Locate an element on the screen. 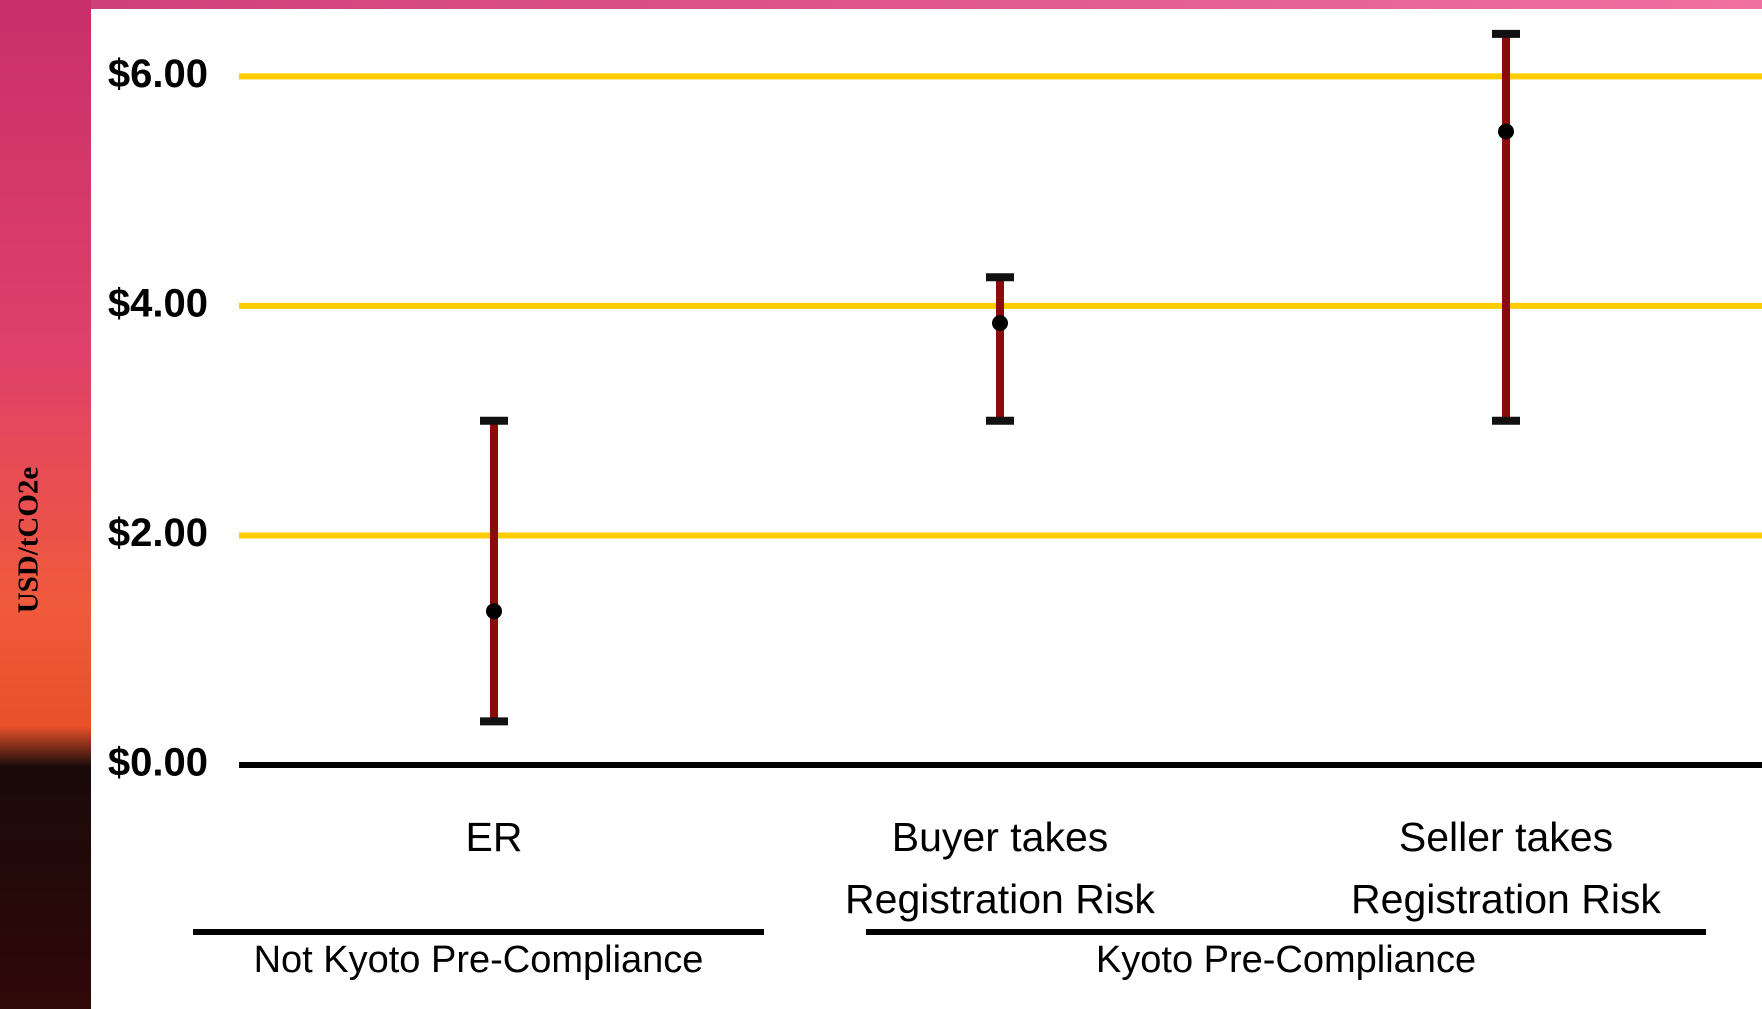  group-label: Not Kyoto Pre-Compliance is located at coordinates (479, 960).